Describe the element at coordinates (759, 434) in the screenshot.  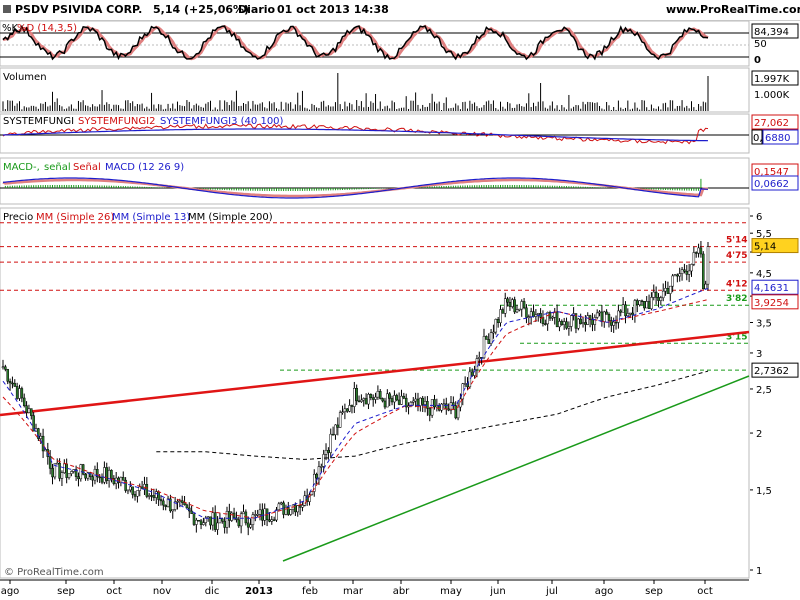
I see `y-tick-label: 2` at that location.